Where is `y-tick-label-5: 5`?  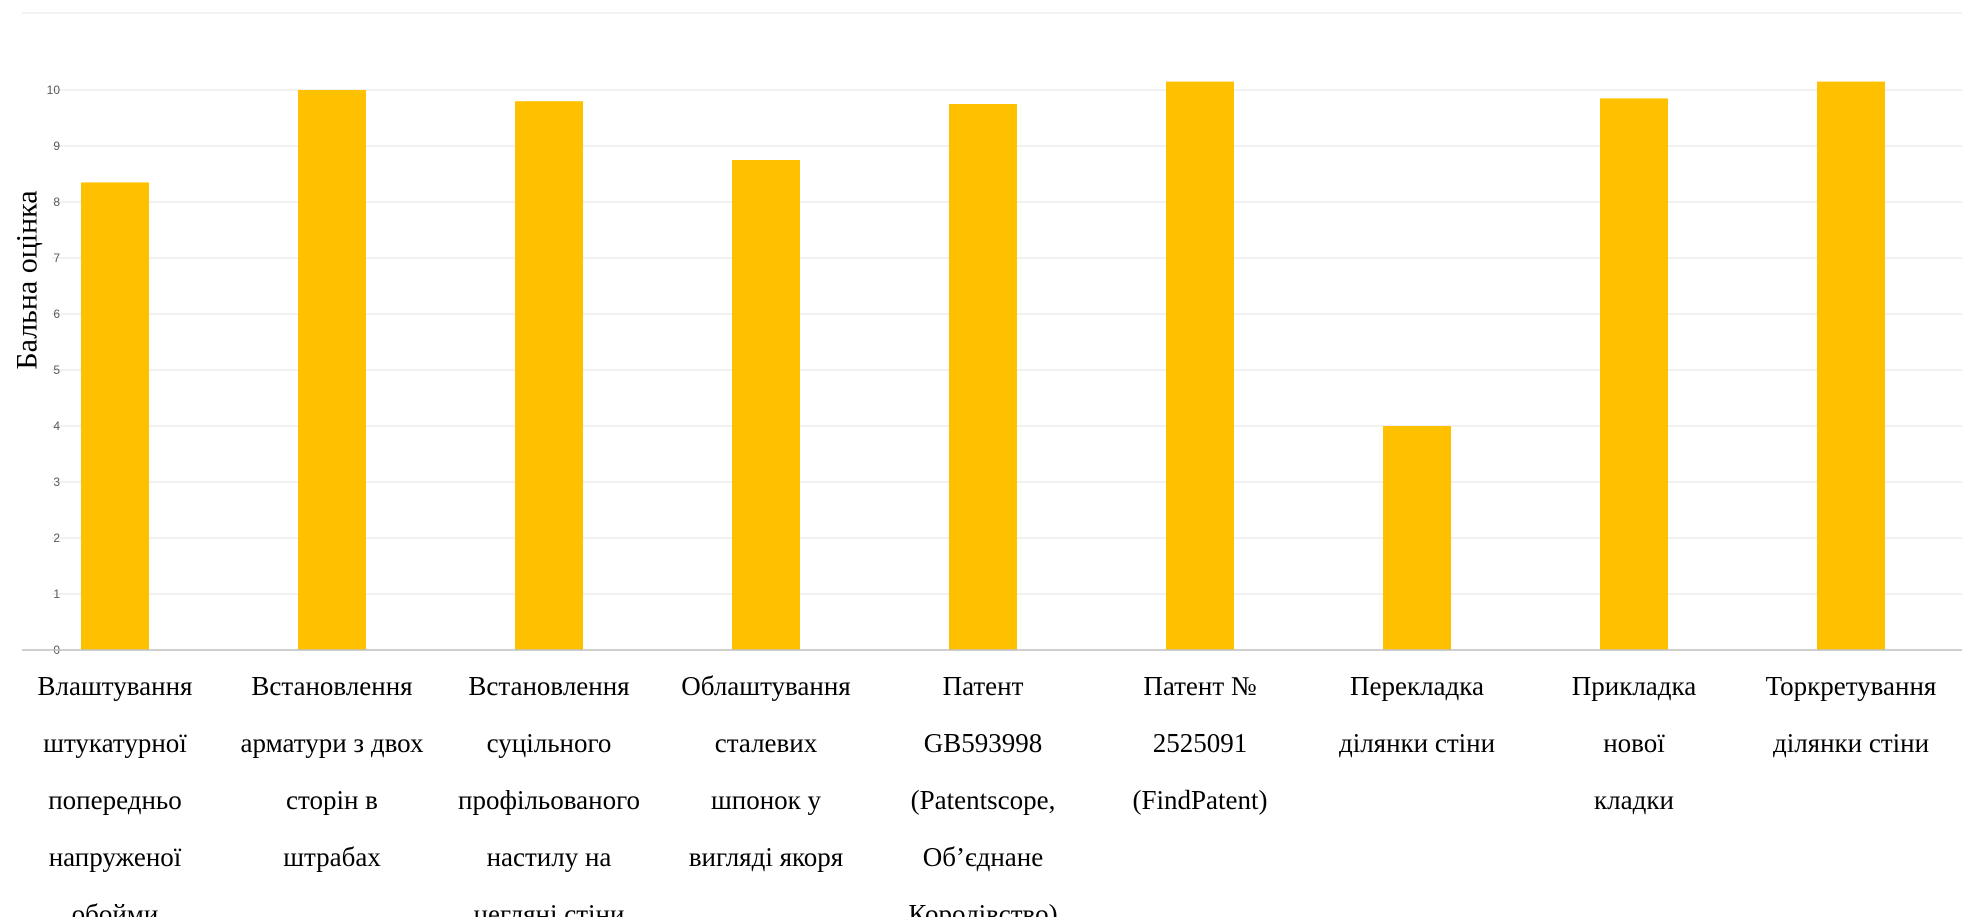 y-tick-label-5: 5 is located at coordinates (56, 370).